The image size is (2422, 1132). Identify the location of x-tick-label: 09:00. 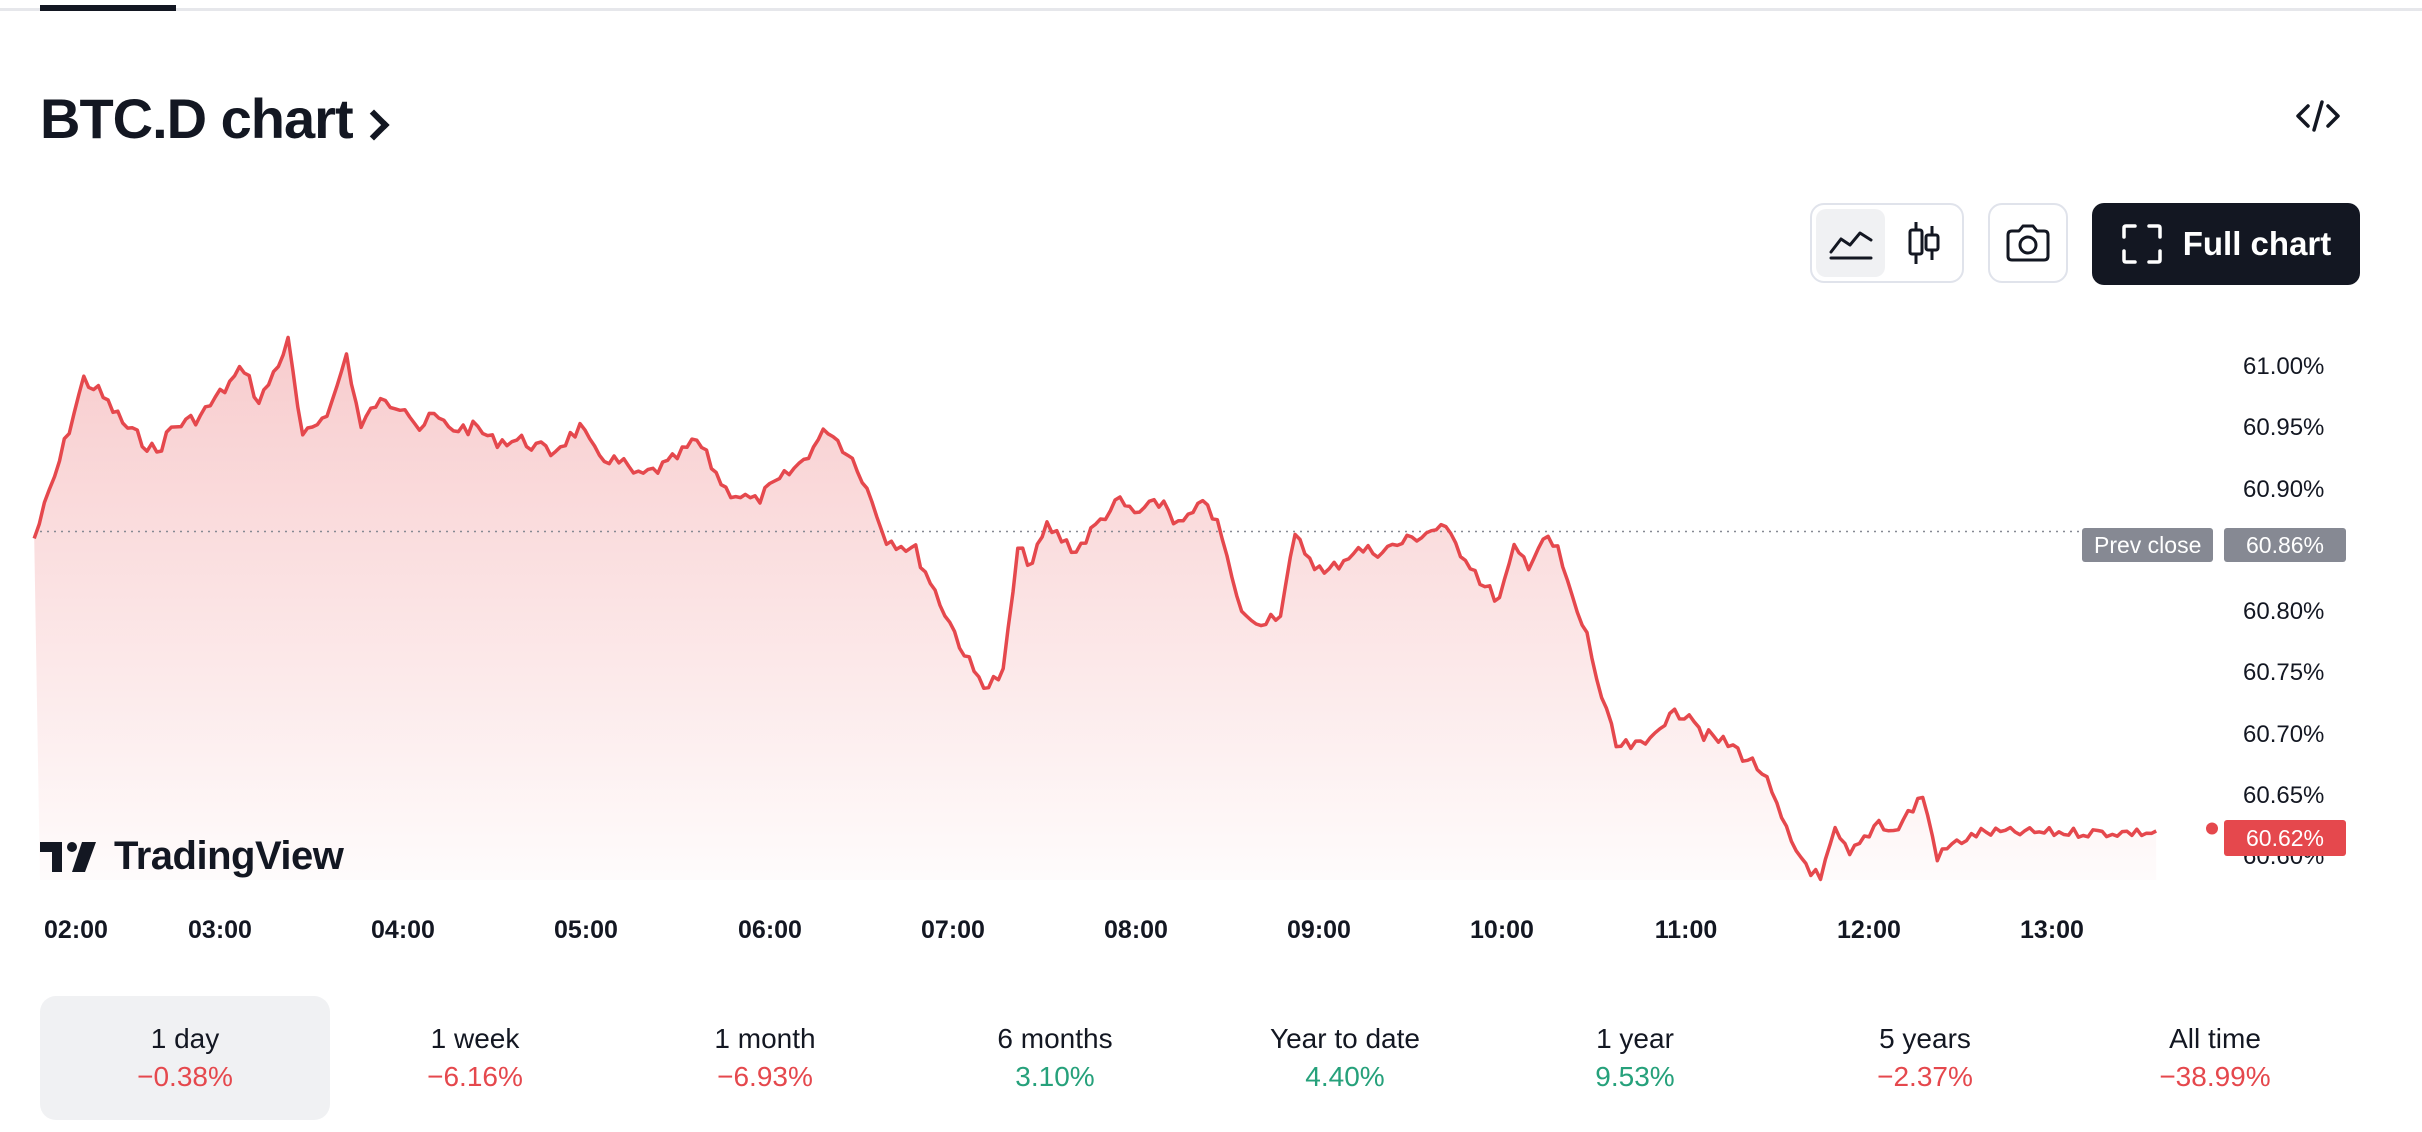
(1319, 930).